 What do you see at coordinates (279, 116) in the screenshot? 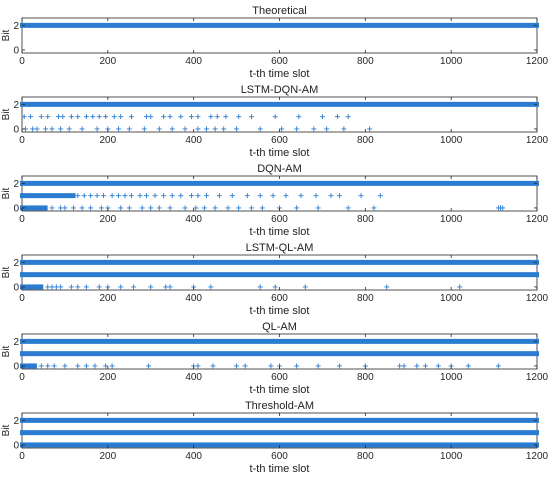
I see `data-series-group` at bounding box center [279, 116].